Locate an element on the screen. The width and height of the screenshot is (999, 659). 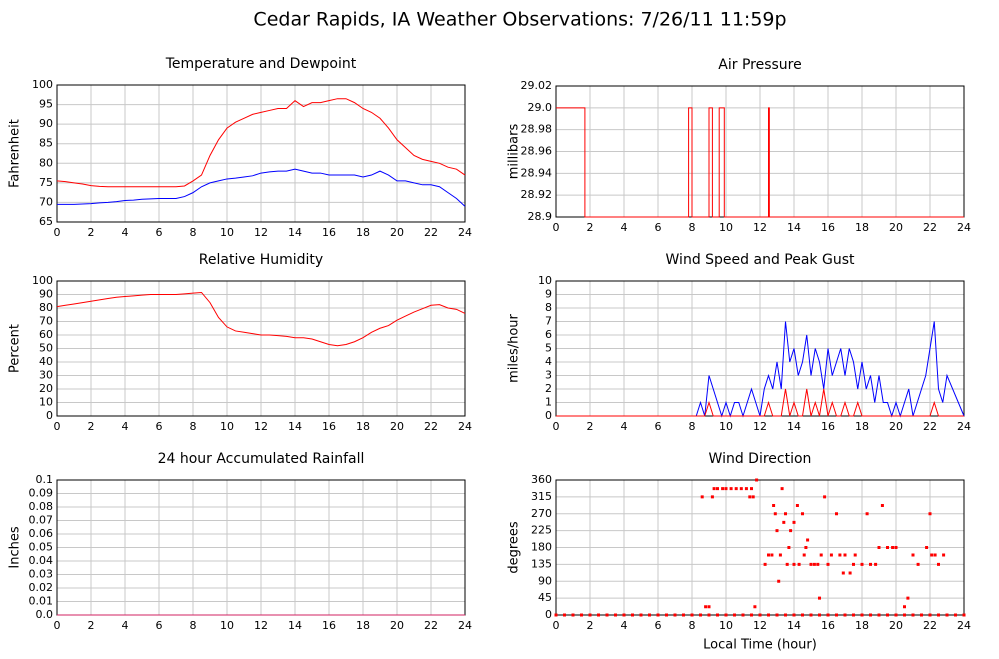
y-tick-label: 80 is located at coordinates (46, 307).